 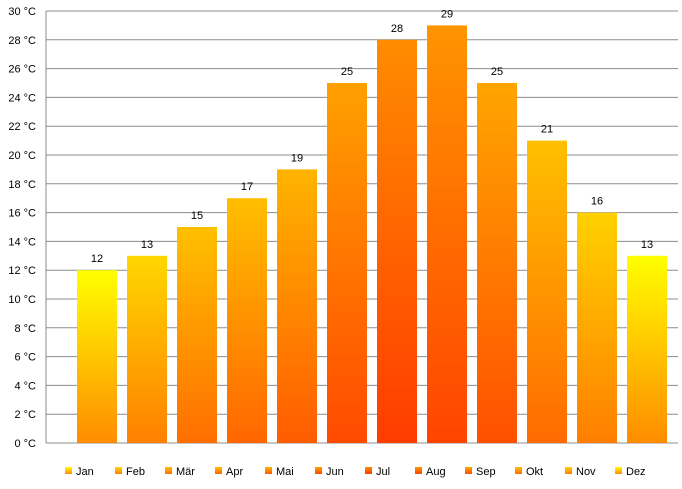 What do you see at coordinates (397, 29) in the screenshot?
I see `data-label: 28` at bounding box center [397, 29].